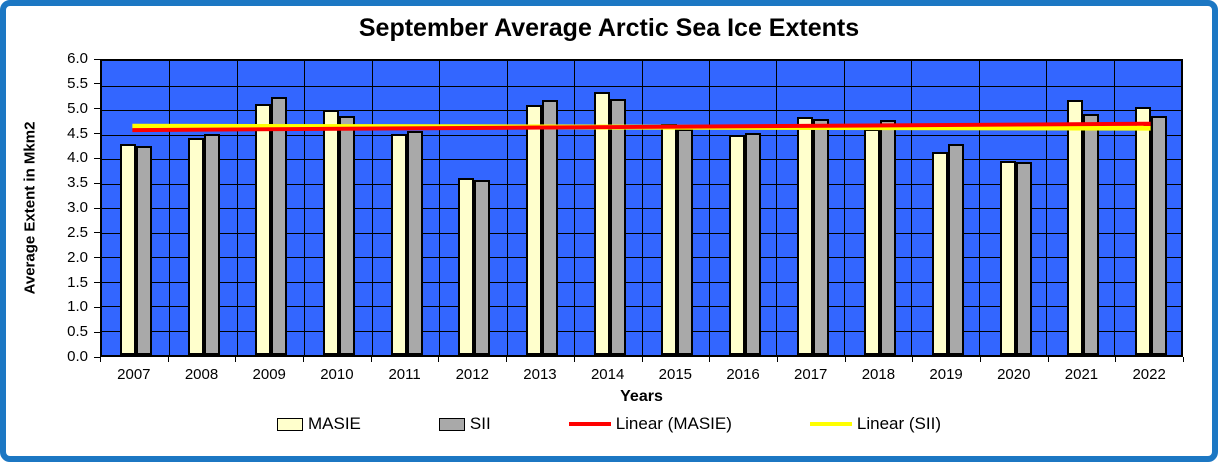 The width and height of the screenshot is (1218, 462). I want to click on bar-sii-2018, so click(888, 237).